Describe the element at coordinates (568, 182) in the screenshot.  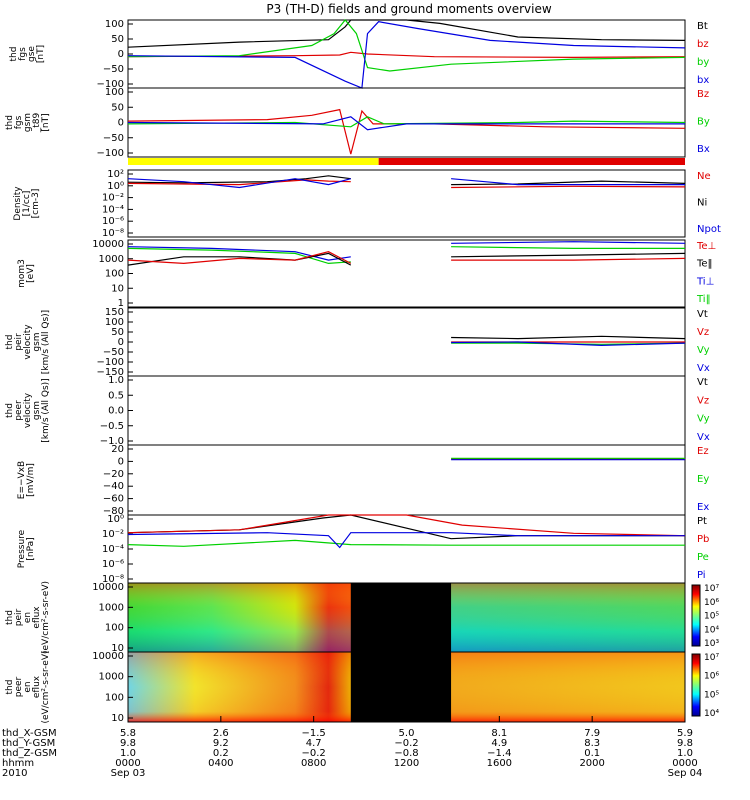
I see `series-line-Npot` at that location.